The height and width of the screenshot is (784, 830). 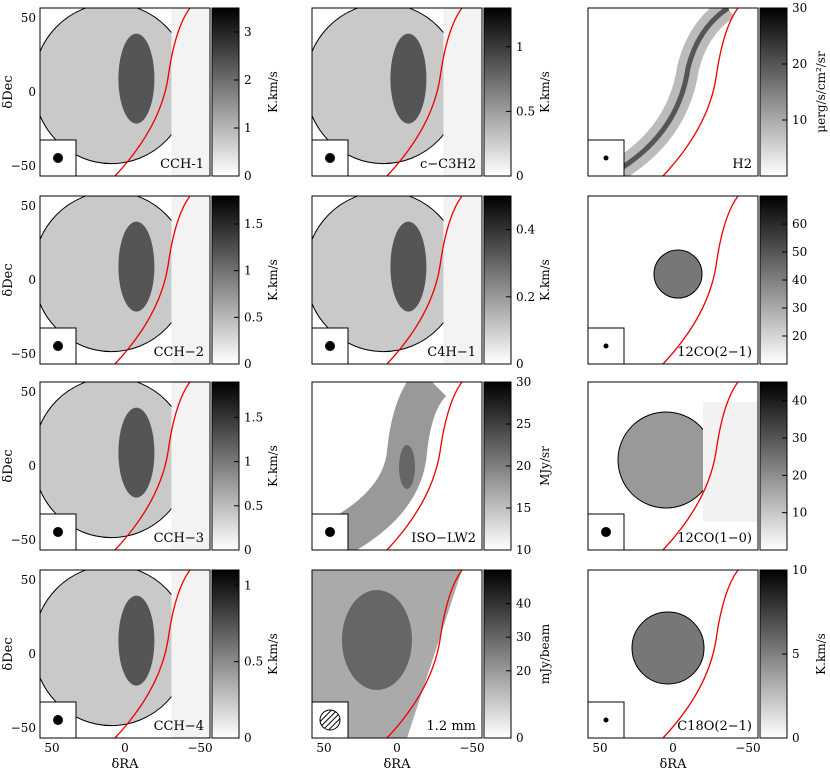 I want to click on colorbar-tick-label: 3, so click(x=248, y=32).